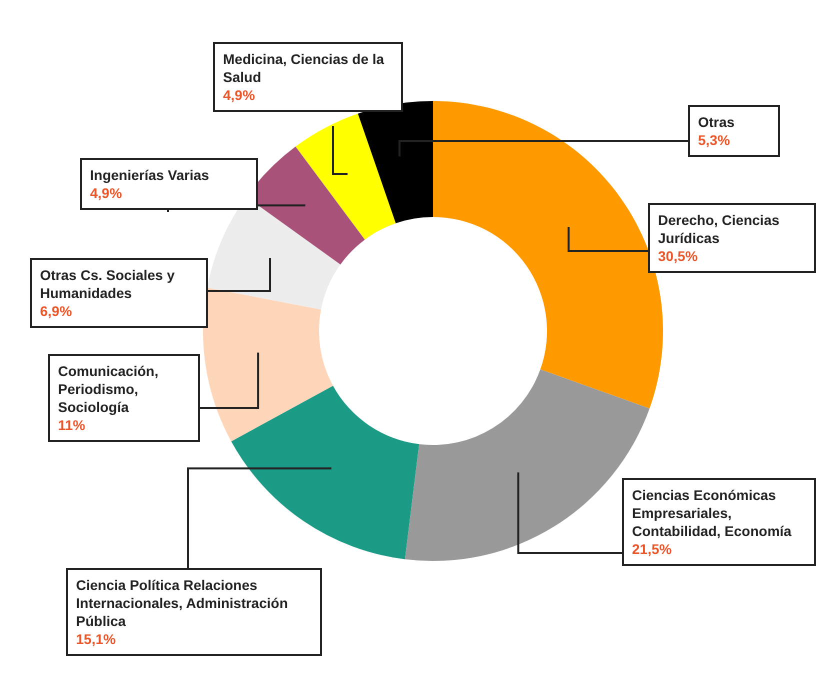 The height and width of the screenshot is (690, 829). Describe the element at coordinates (304, 68) in the screenshot. I see `slice-label: Medicina, Ciencias de la Salud` at that location.